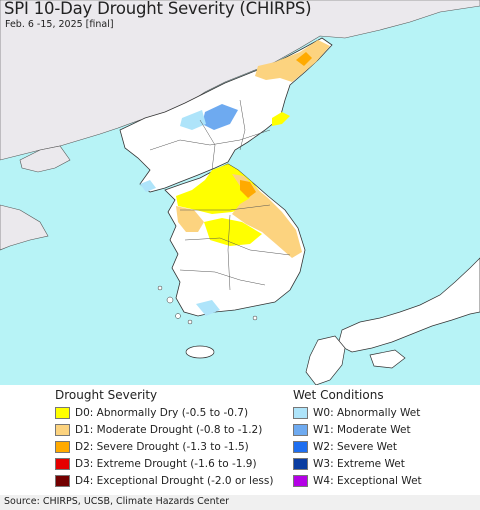 The height and width of the screenshot is (510, 480). What do you see at coordinates (169, 430) in the screenshot?
I see `legend-label-d1: D1: Moderate Drought (-0.8 to -1.2)` at bounding box center [169, 430].